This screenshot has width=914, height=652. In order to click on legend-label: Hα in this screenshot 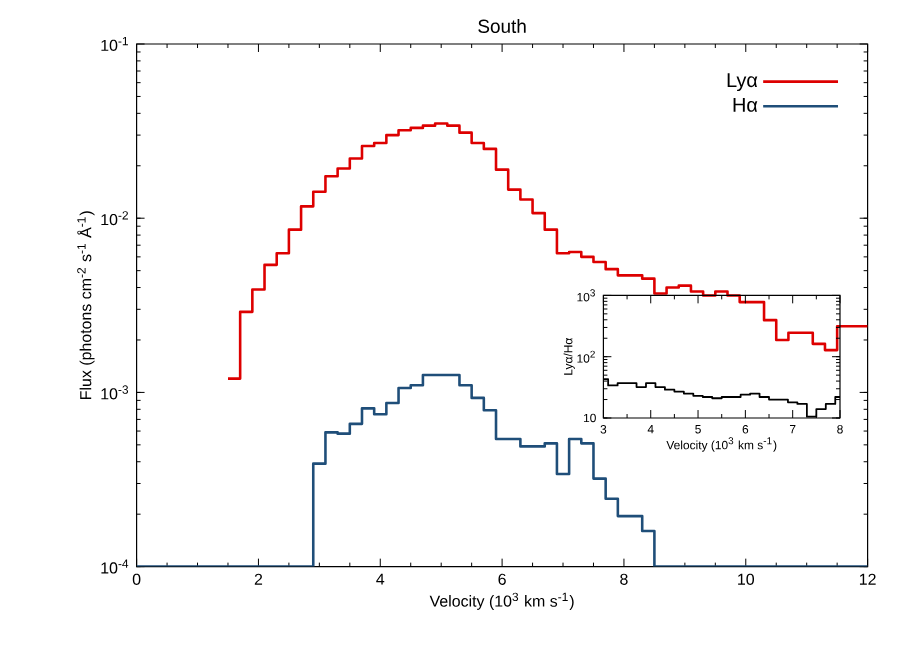, I will do `click(745, 104)`.